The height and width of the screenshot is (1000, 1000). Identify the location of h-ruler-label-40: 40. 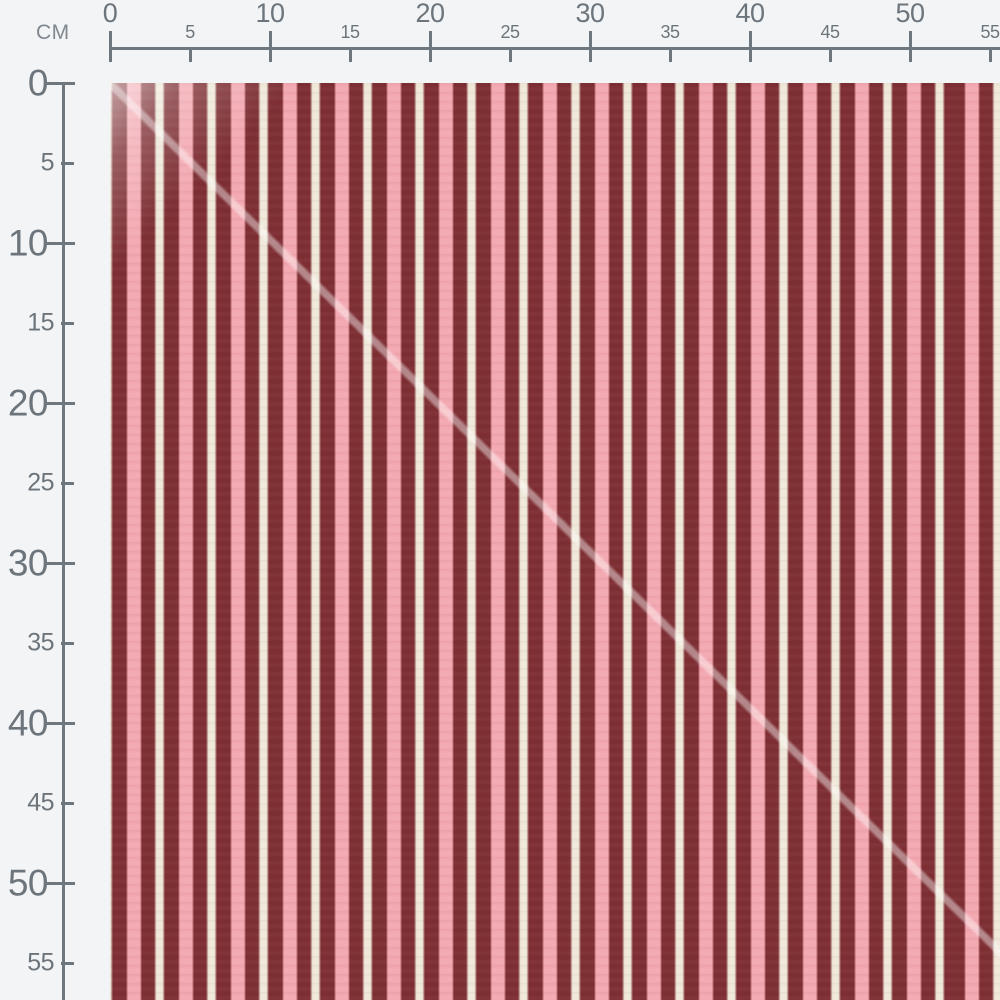
(750, 14).